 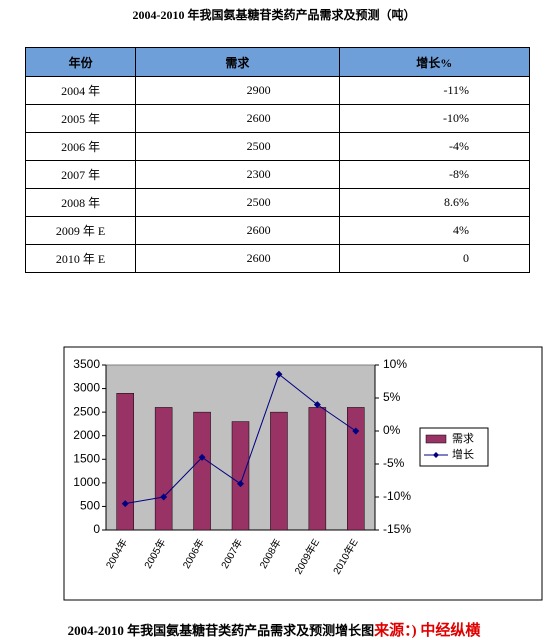 What do you see at coordinates (80, 258) in the screenshot?
I see `table-cell: 2010 年 E` at bounding box center [80, 258].